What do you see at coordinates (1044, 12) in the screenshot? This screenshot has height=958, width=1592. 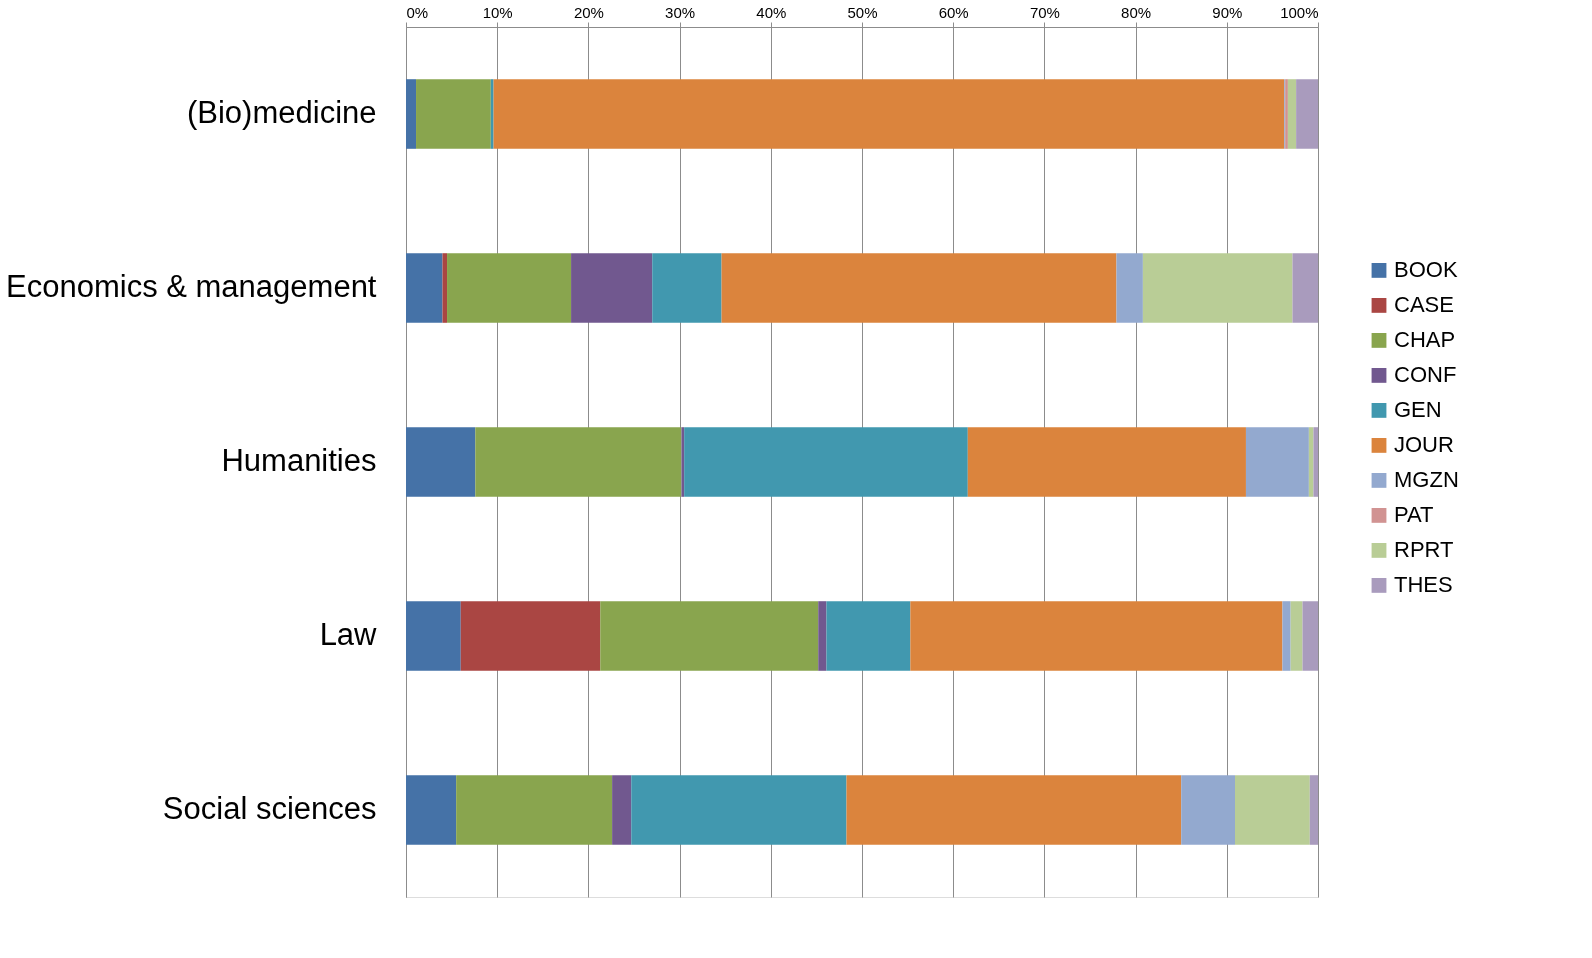 I see `x-tick-label: 70%` at bounding box center [1044, 12].